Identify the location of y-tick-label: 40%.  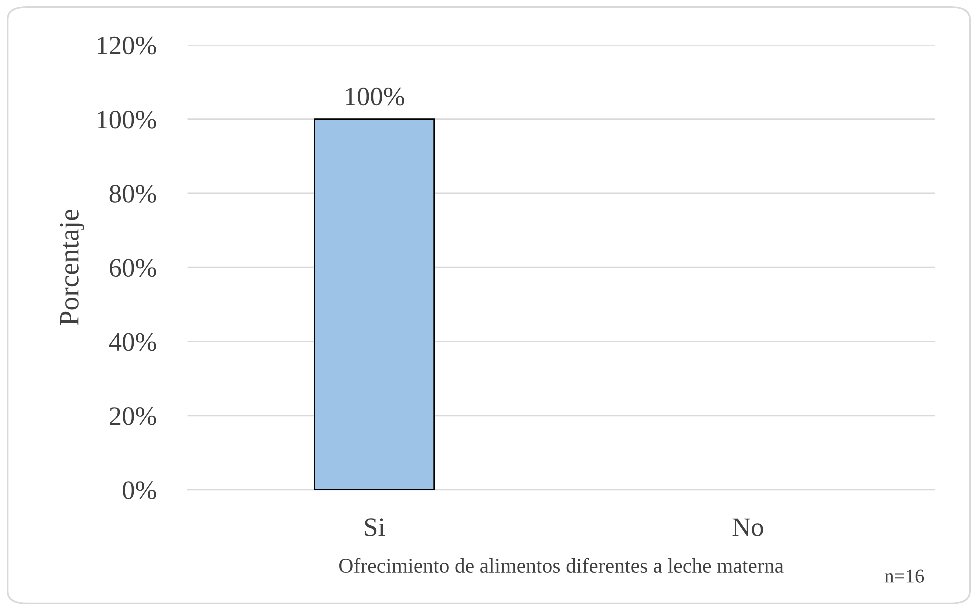
(132, 342).